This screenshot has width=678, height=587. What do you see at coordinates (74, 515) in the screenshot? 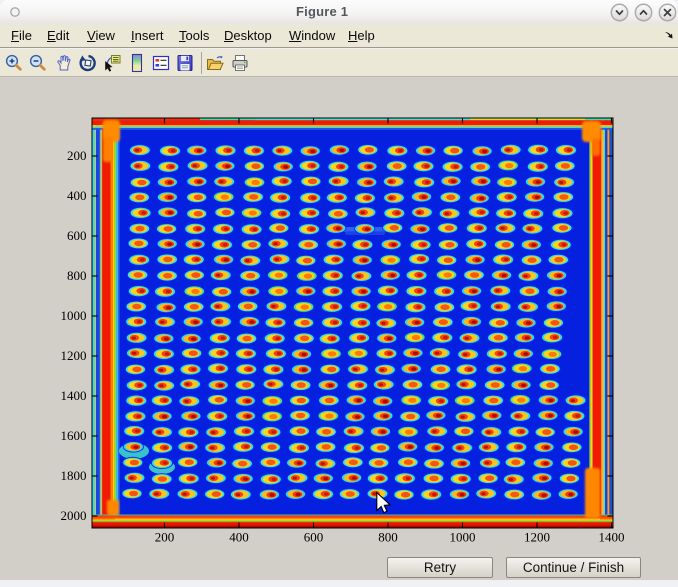
I see `svg-text: 2000` at bounding box center [74, 515].